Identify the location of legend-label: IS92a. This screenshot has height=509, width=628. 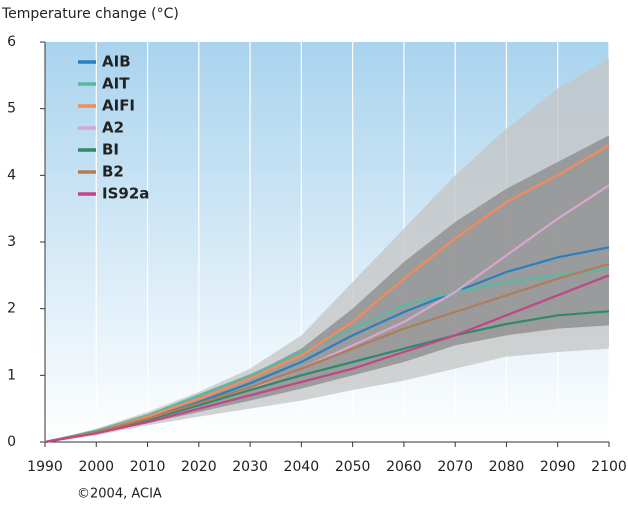
(125, 194).